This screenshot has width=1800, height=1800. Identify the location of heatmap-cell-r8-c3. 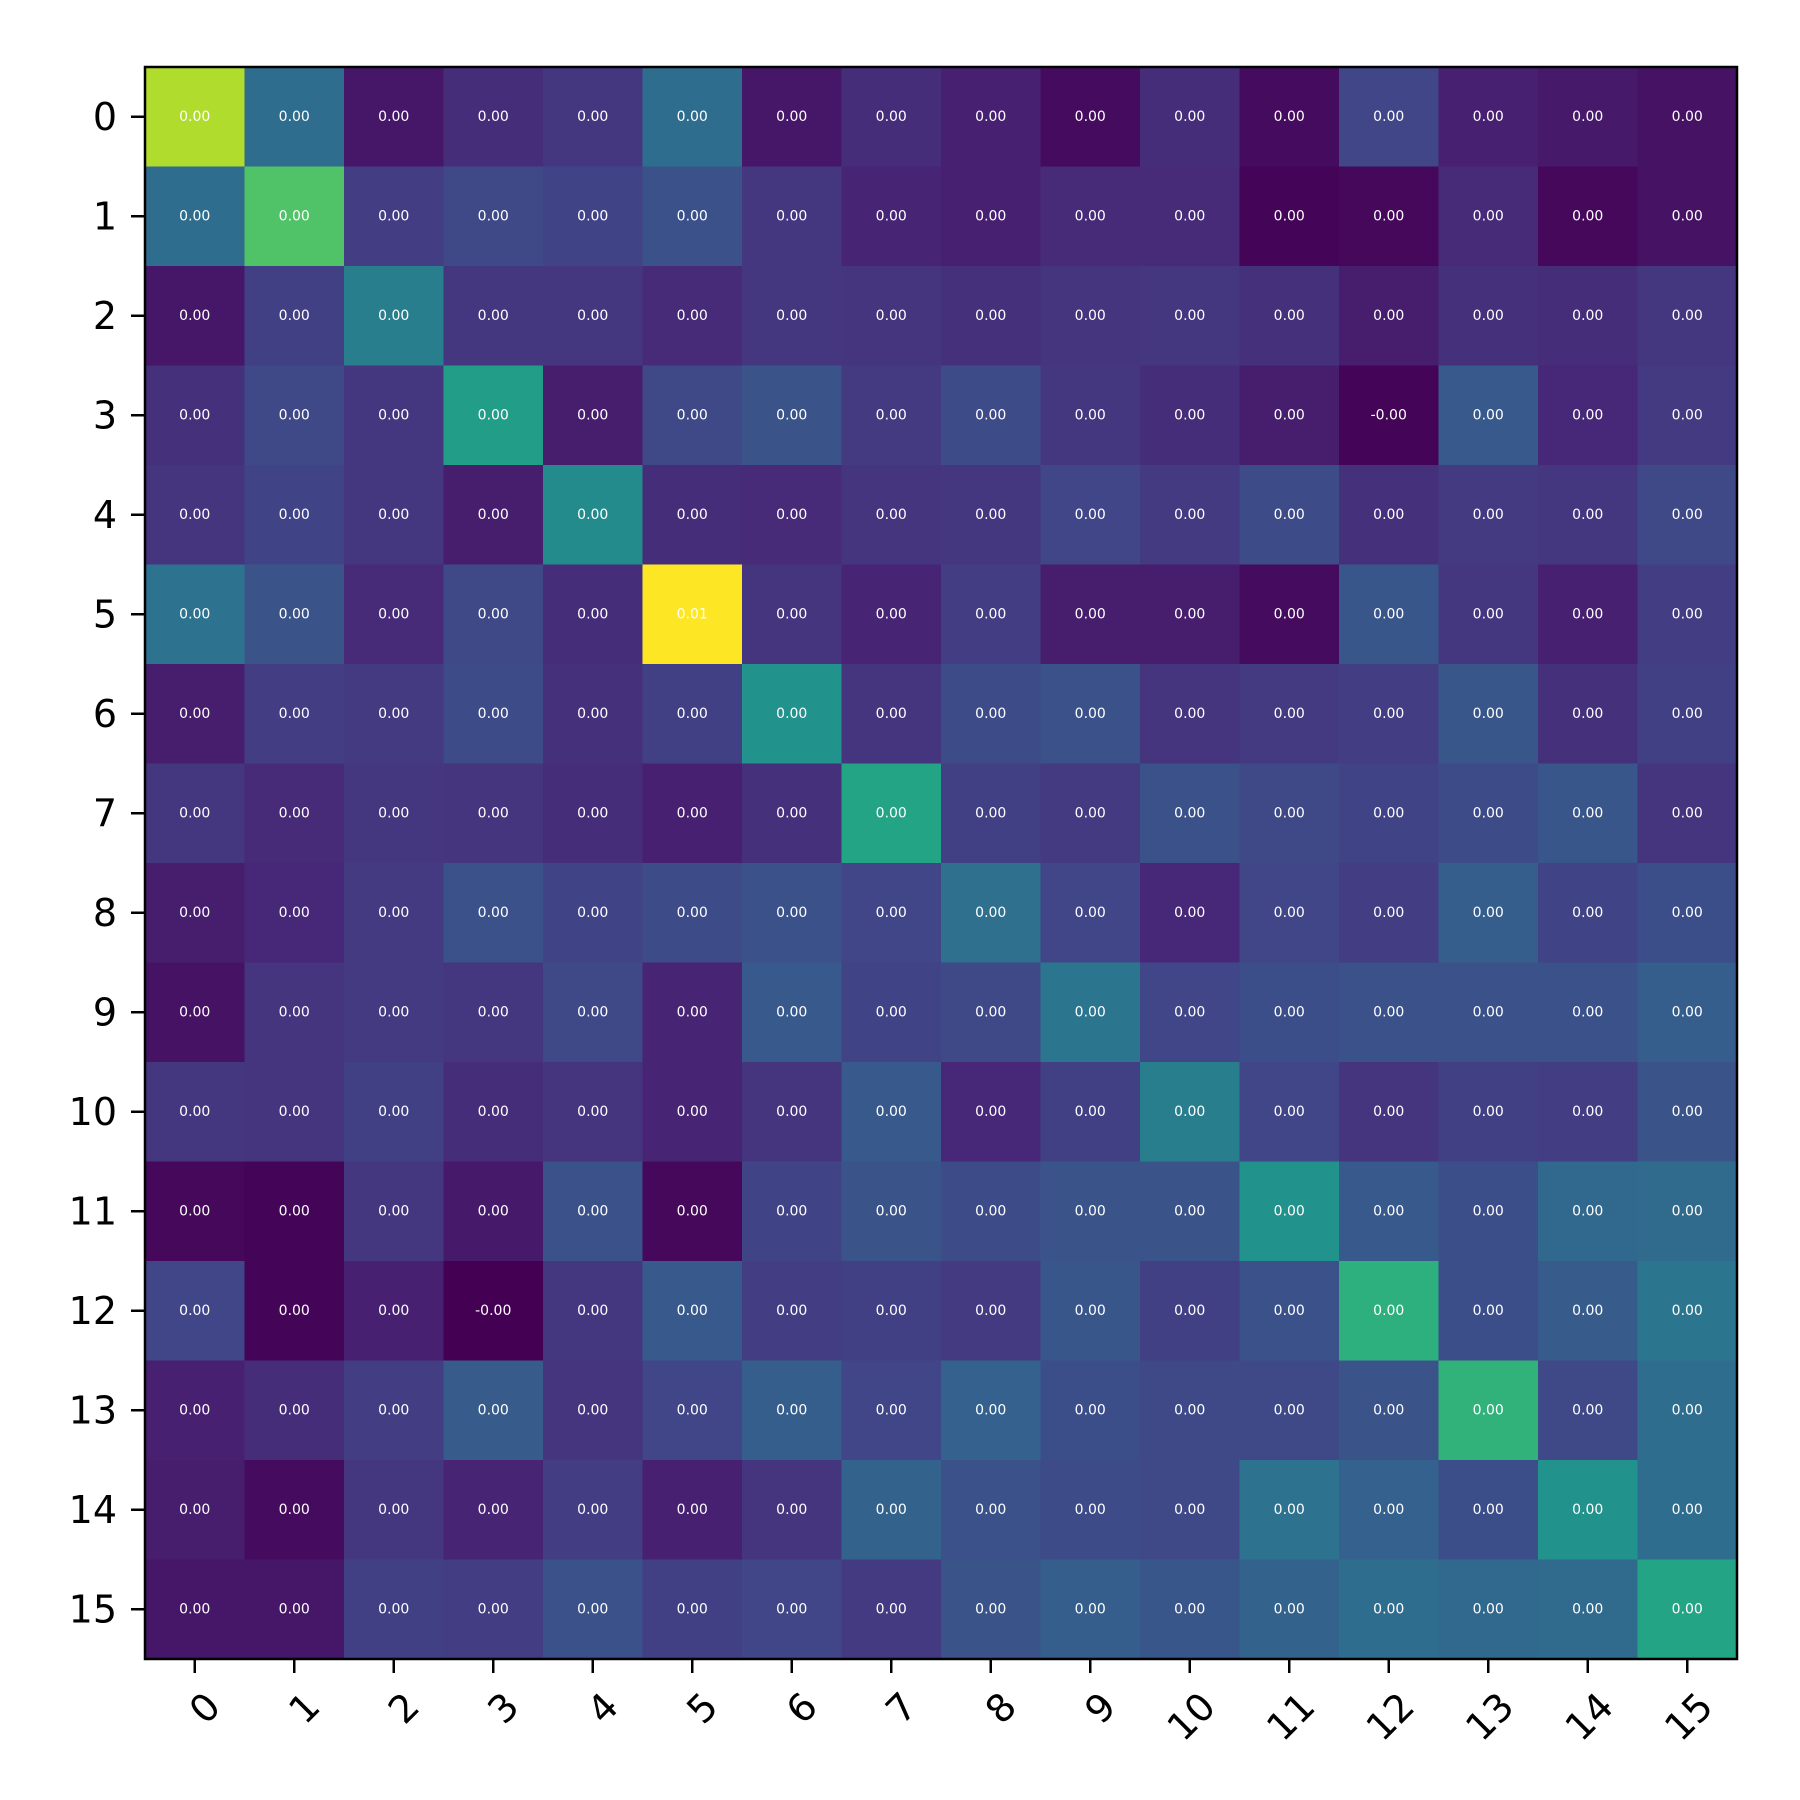
(493, 913).